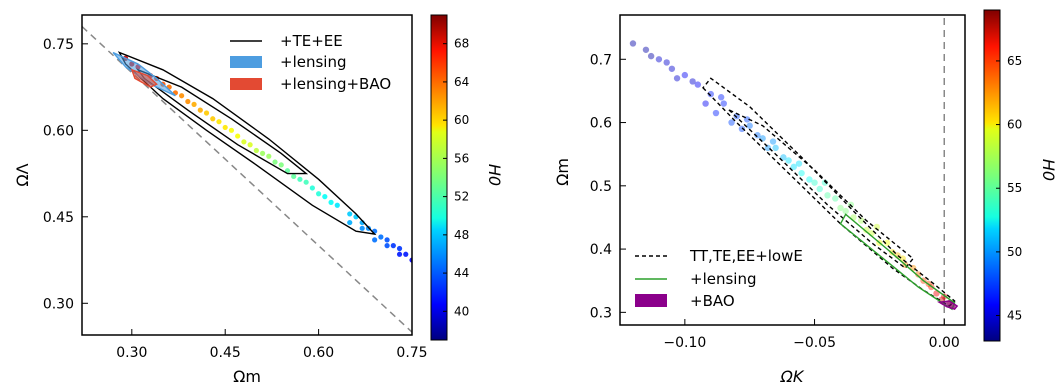  What do you see at coordinates (1020, 175) in the screenshot?
I see `right-colorbar: 45 50 55 60 65 H0` at bounding box center [1020, 175].